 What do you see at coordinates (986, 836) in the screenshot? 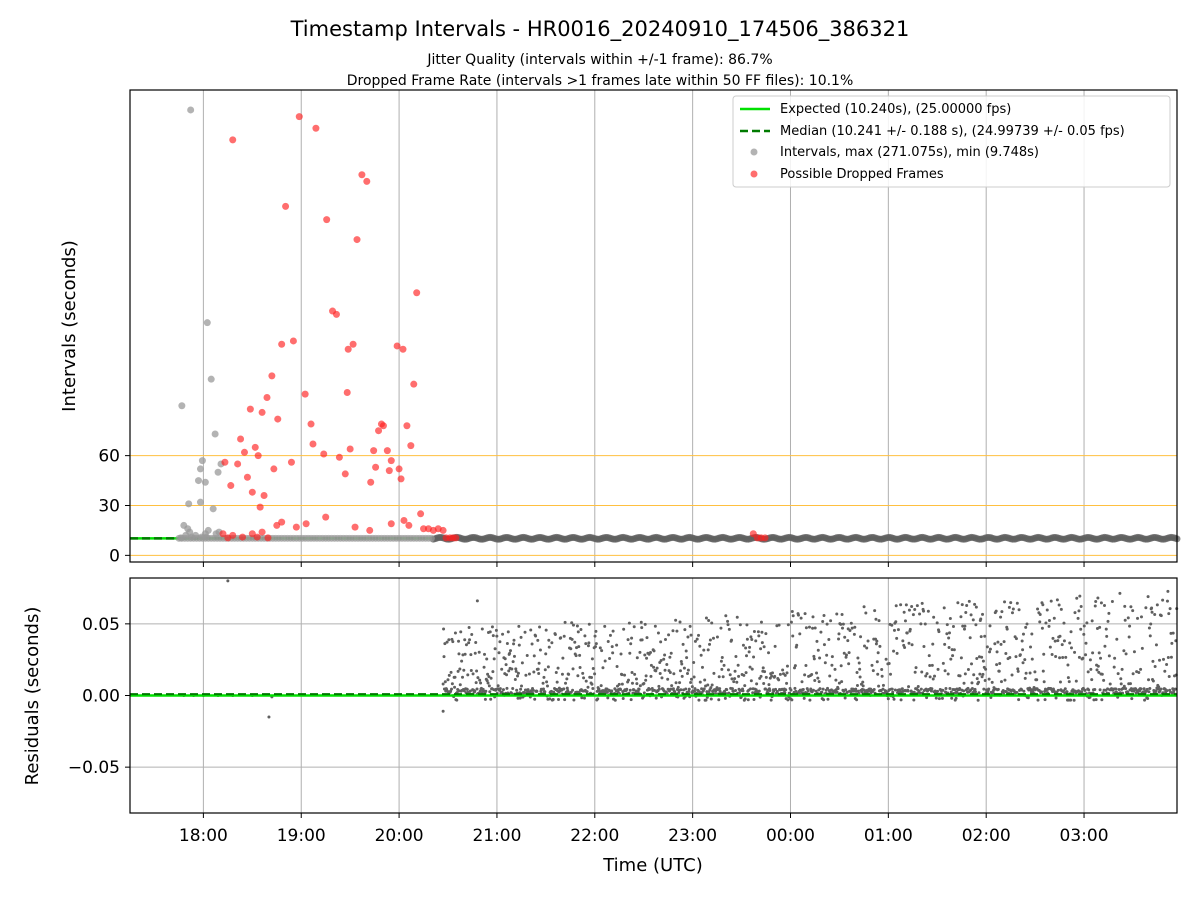
I see `x-tick-label: 02:00` at bounding box center [986, 836].